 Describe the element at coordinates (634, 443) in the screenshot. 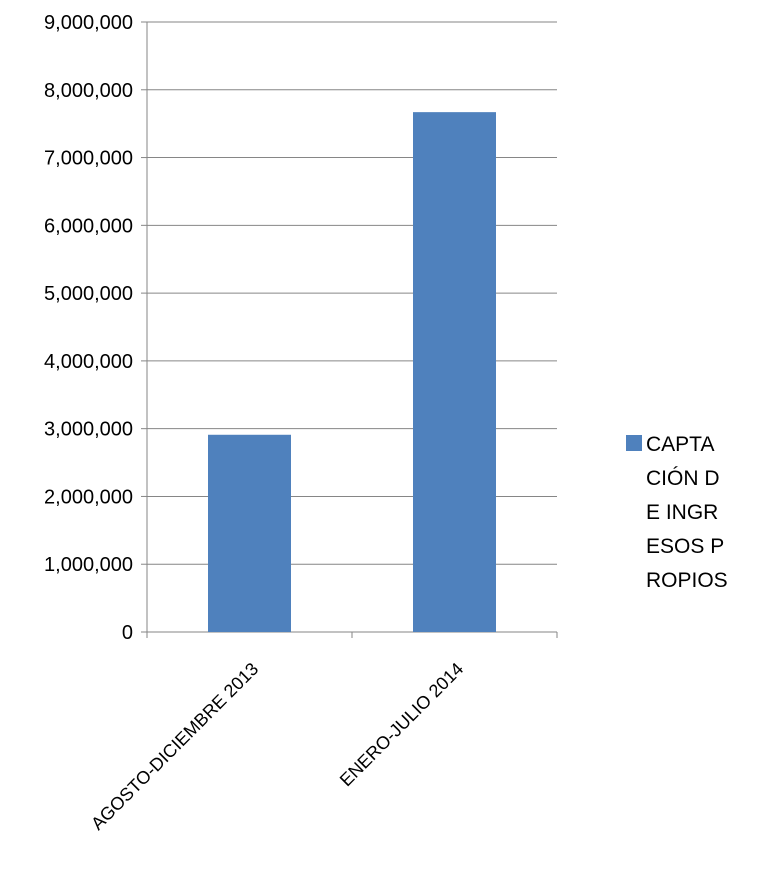

I see `legend-swatch` at that location.